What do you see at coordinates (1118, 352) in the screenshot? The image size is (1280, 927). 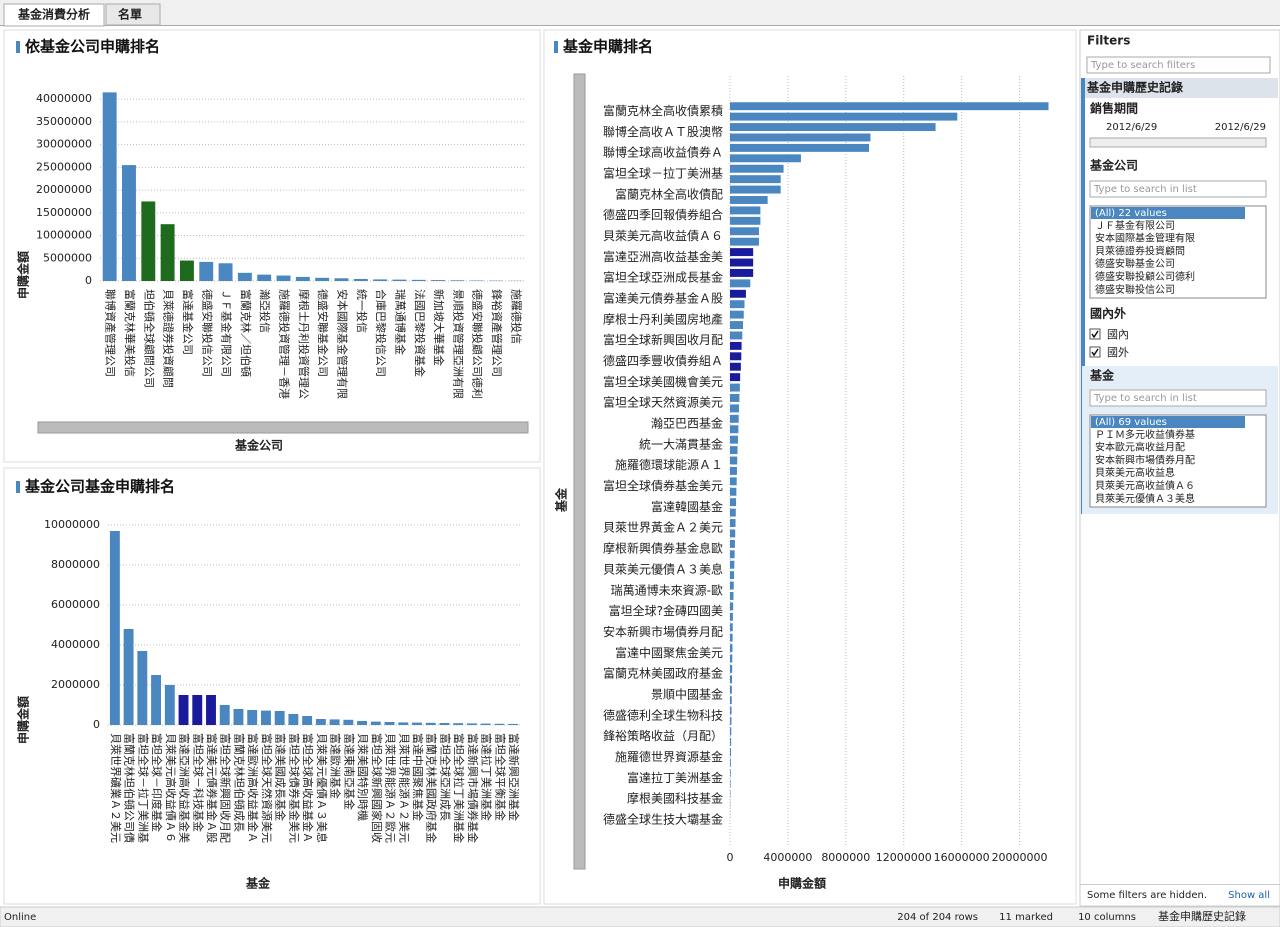 I see `checkbox-label: 國外` at bounding box center [1118, 352].